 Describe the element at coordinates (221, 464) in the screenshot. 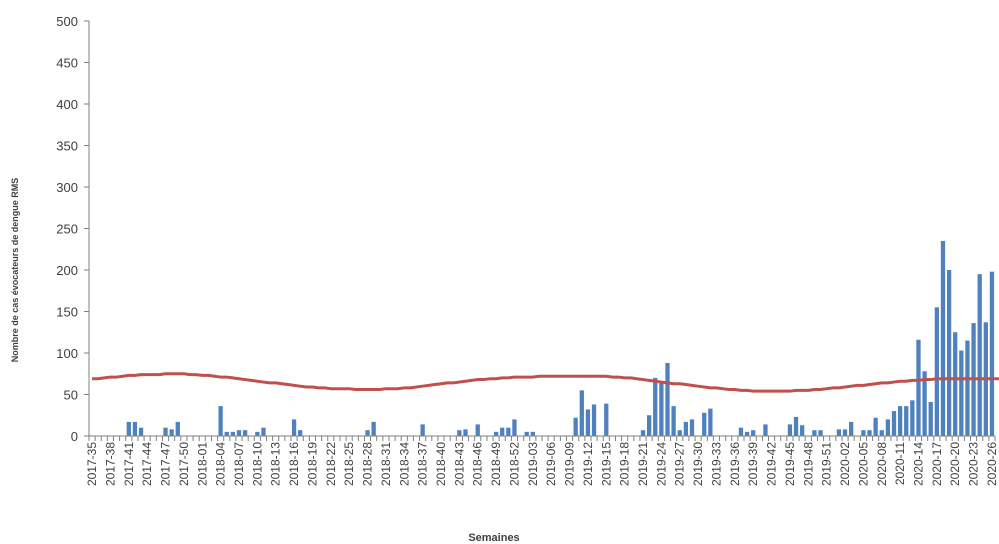

I see `x-tick-label: 2018-04` at that location.